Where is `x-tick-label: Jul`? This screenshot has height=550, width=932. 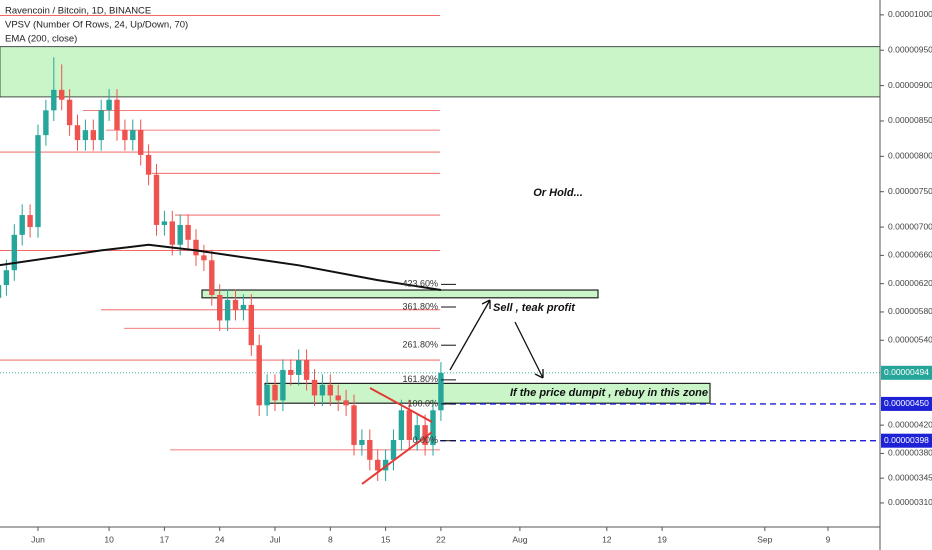 x-tick-label: Jul is located at coordinates (275, 539).